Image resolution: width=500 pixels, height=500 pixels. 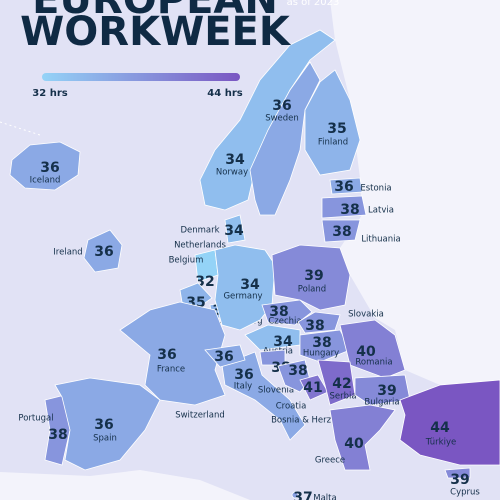 I want to click on other-land, so click(x=125, y=485).